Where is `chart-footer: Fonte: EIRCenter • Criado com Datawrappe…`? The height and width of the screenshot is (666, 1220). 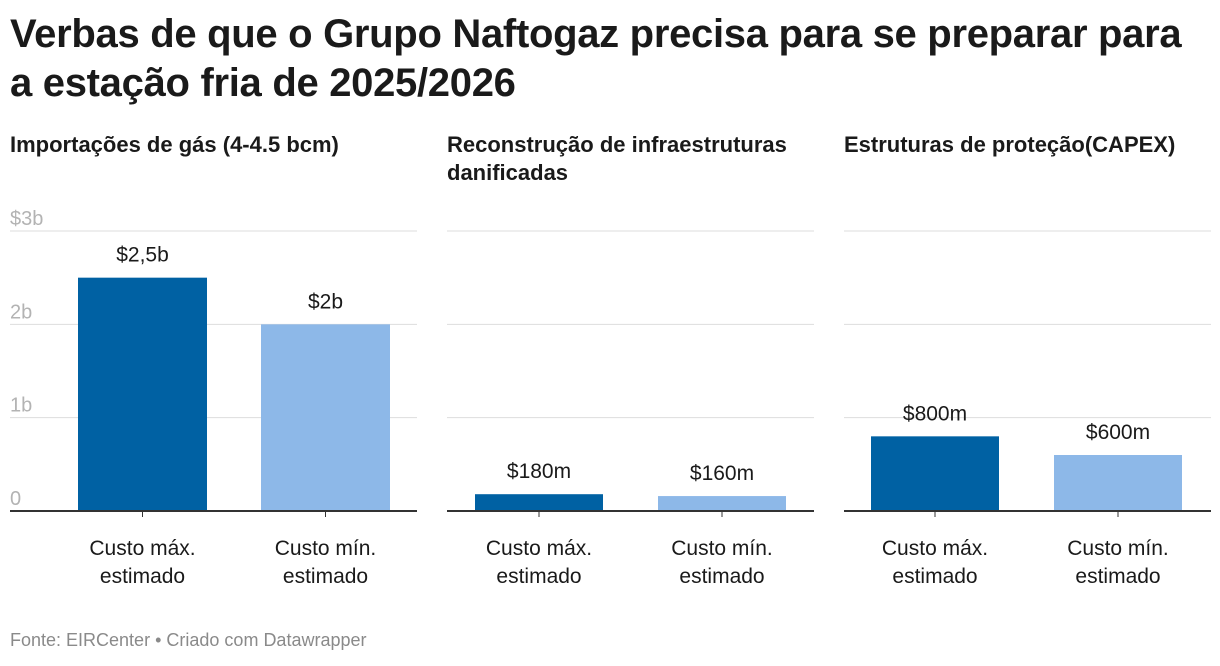
chart-footer: Fonte: EIRCenter • Criado com Datawrappe… is located at coordinates (188, 640).